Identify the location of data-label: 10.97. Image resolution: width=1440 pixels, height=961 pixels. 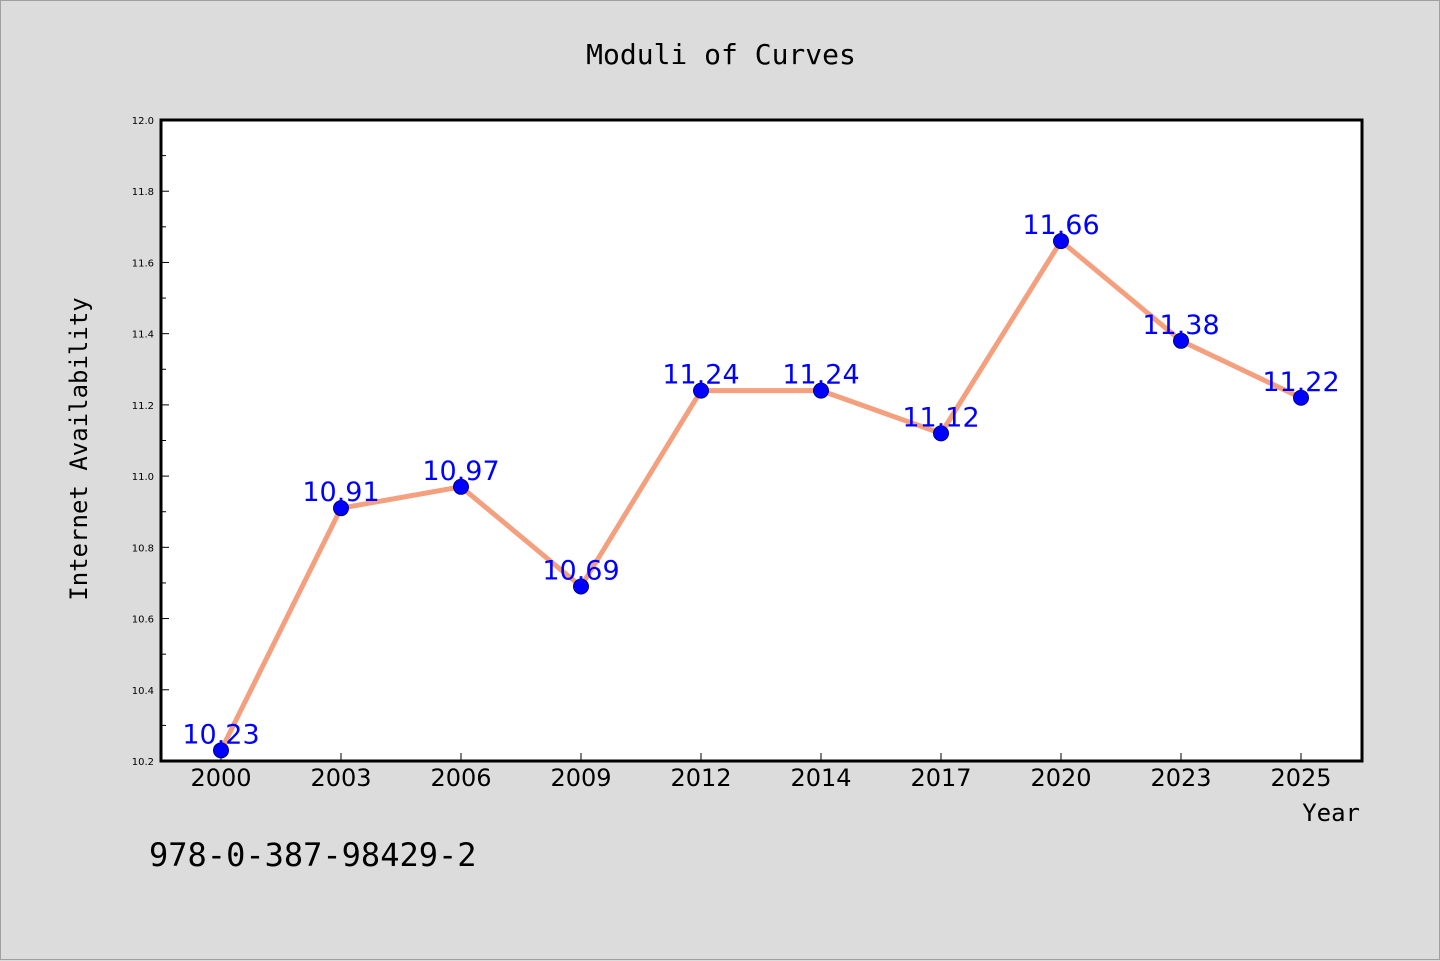
(460, 471).